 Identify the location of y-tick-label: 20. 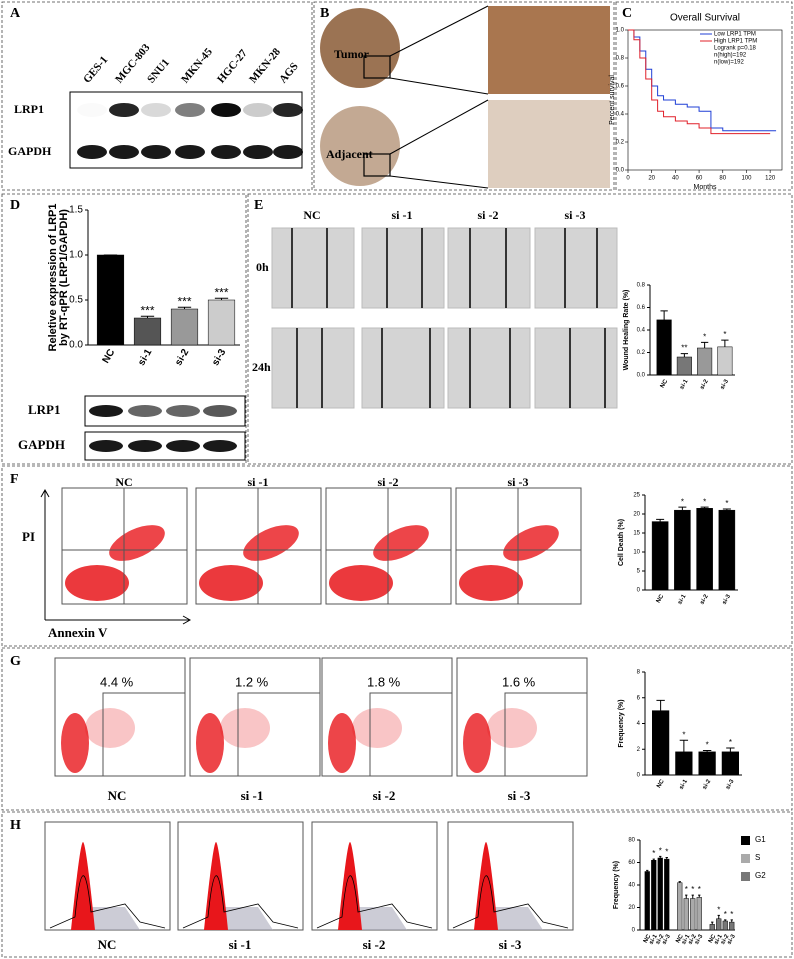
(631, 908).